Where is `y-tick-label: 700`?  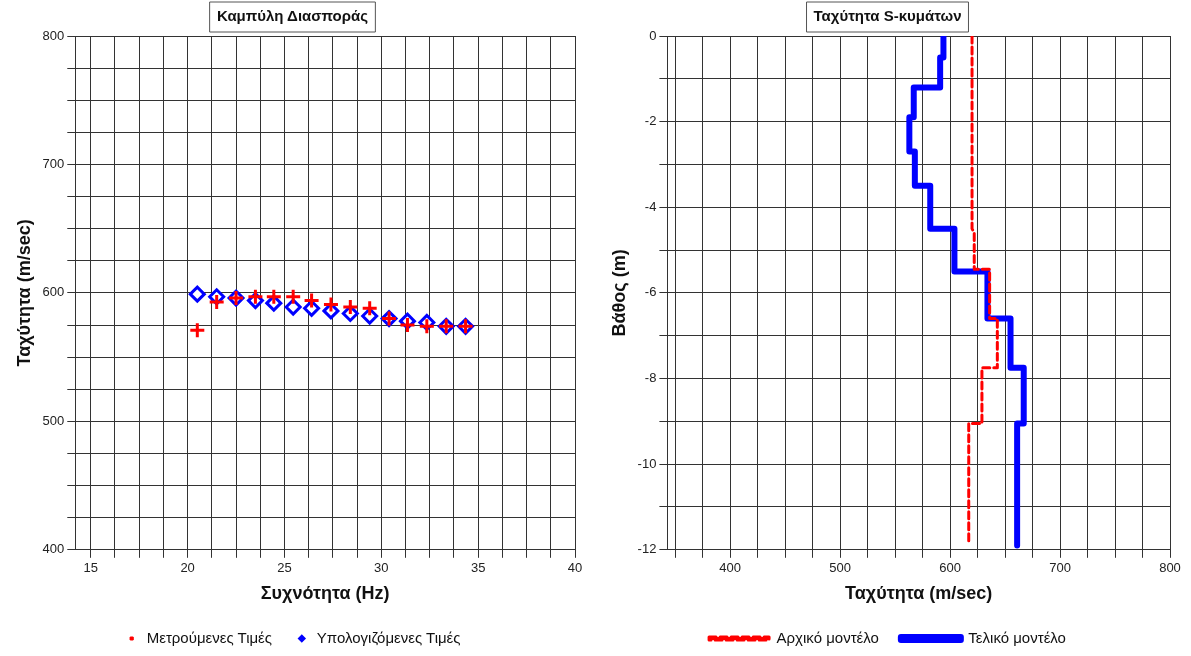
y-tick-label: 700 is located at coordinates (53, 164).